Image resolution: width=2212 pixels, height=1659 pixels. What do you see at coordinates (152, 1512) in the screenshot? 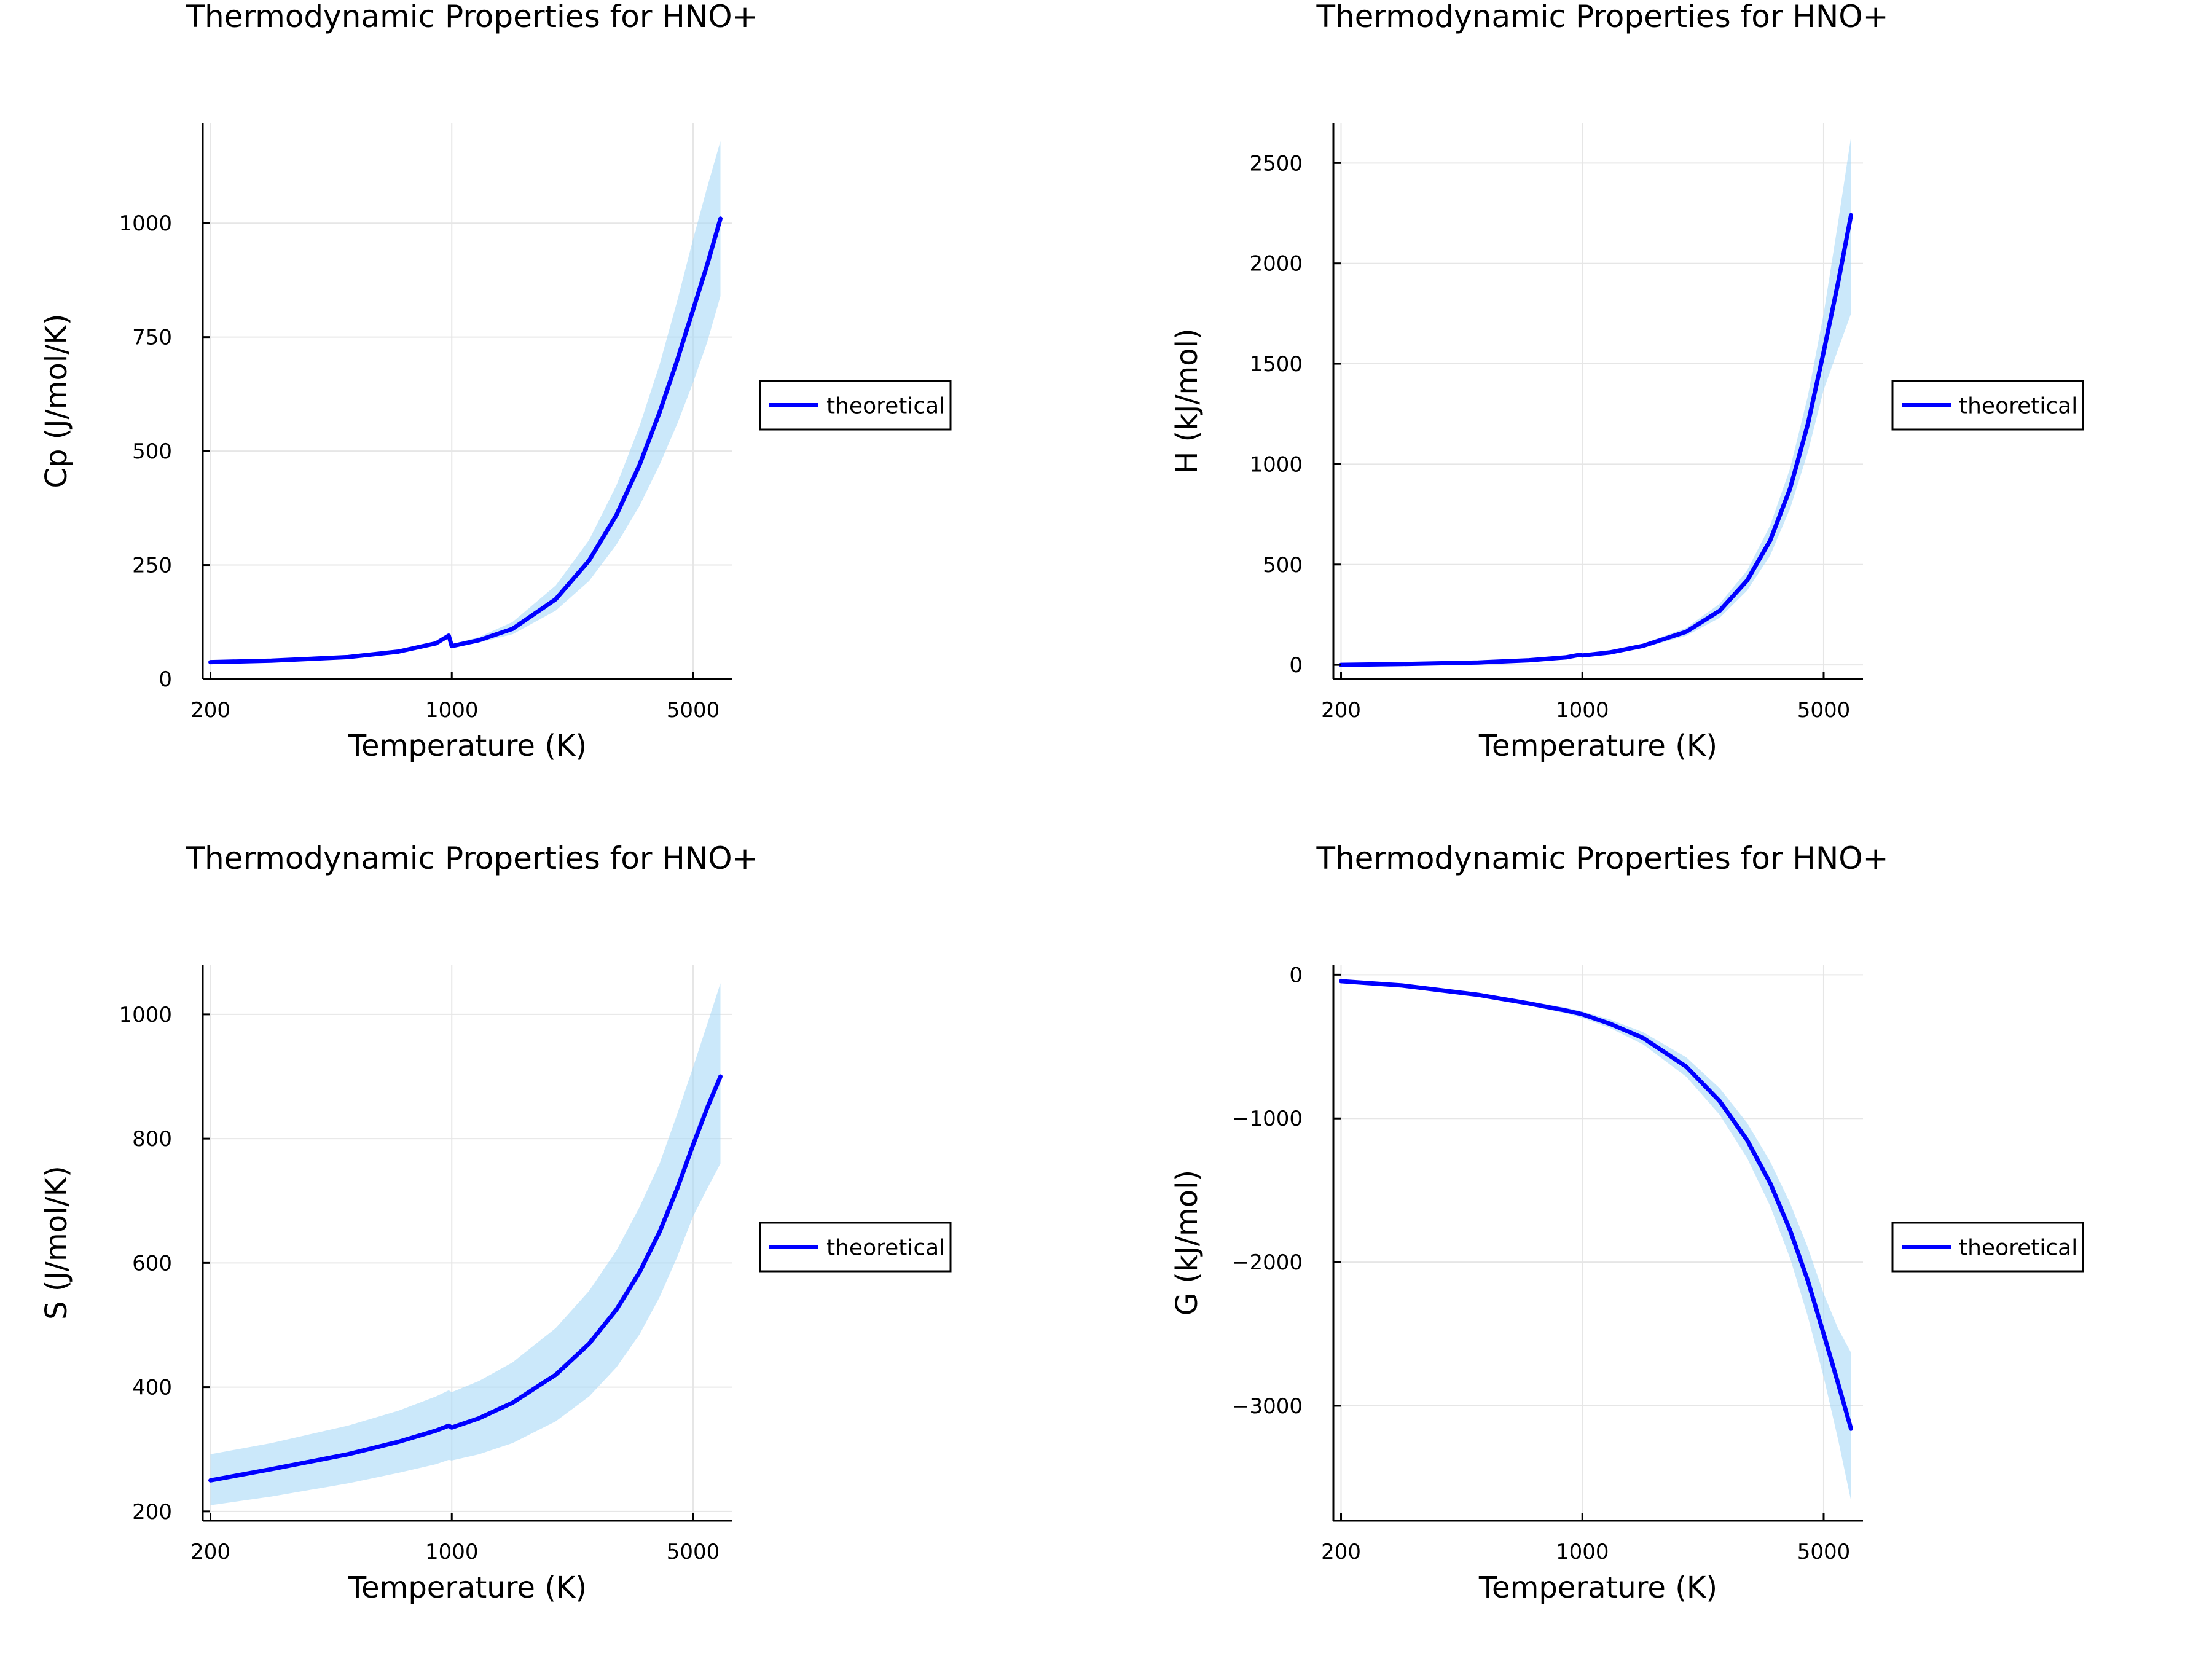
I see `y-tick-label: 200` at bounding box center [152, 1512].